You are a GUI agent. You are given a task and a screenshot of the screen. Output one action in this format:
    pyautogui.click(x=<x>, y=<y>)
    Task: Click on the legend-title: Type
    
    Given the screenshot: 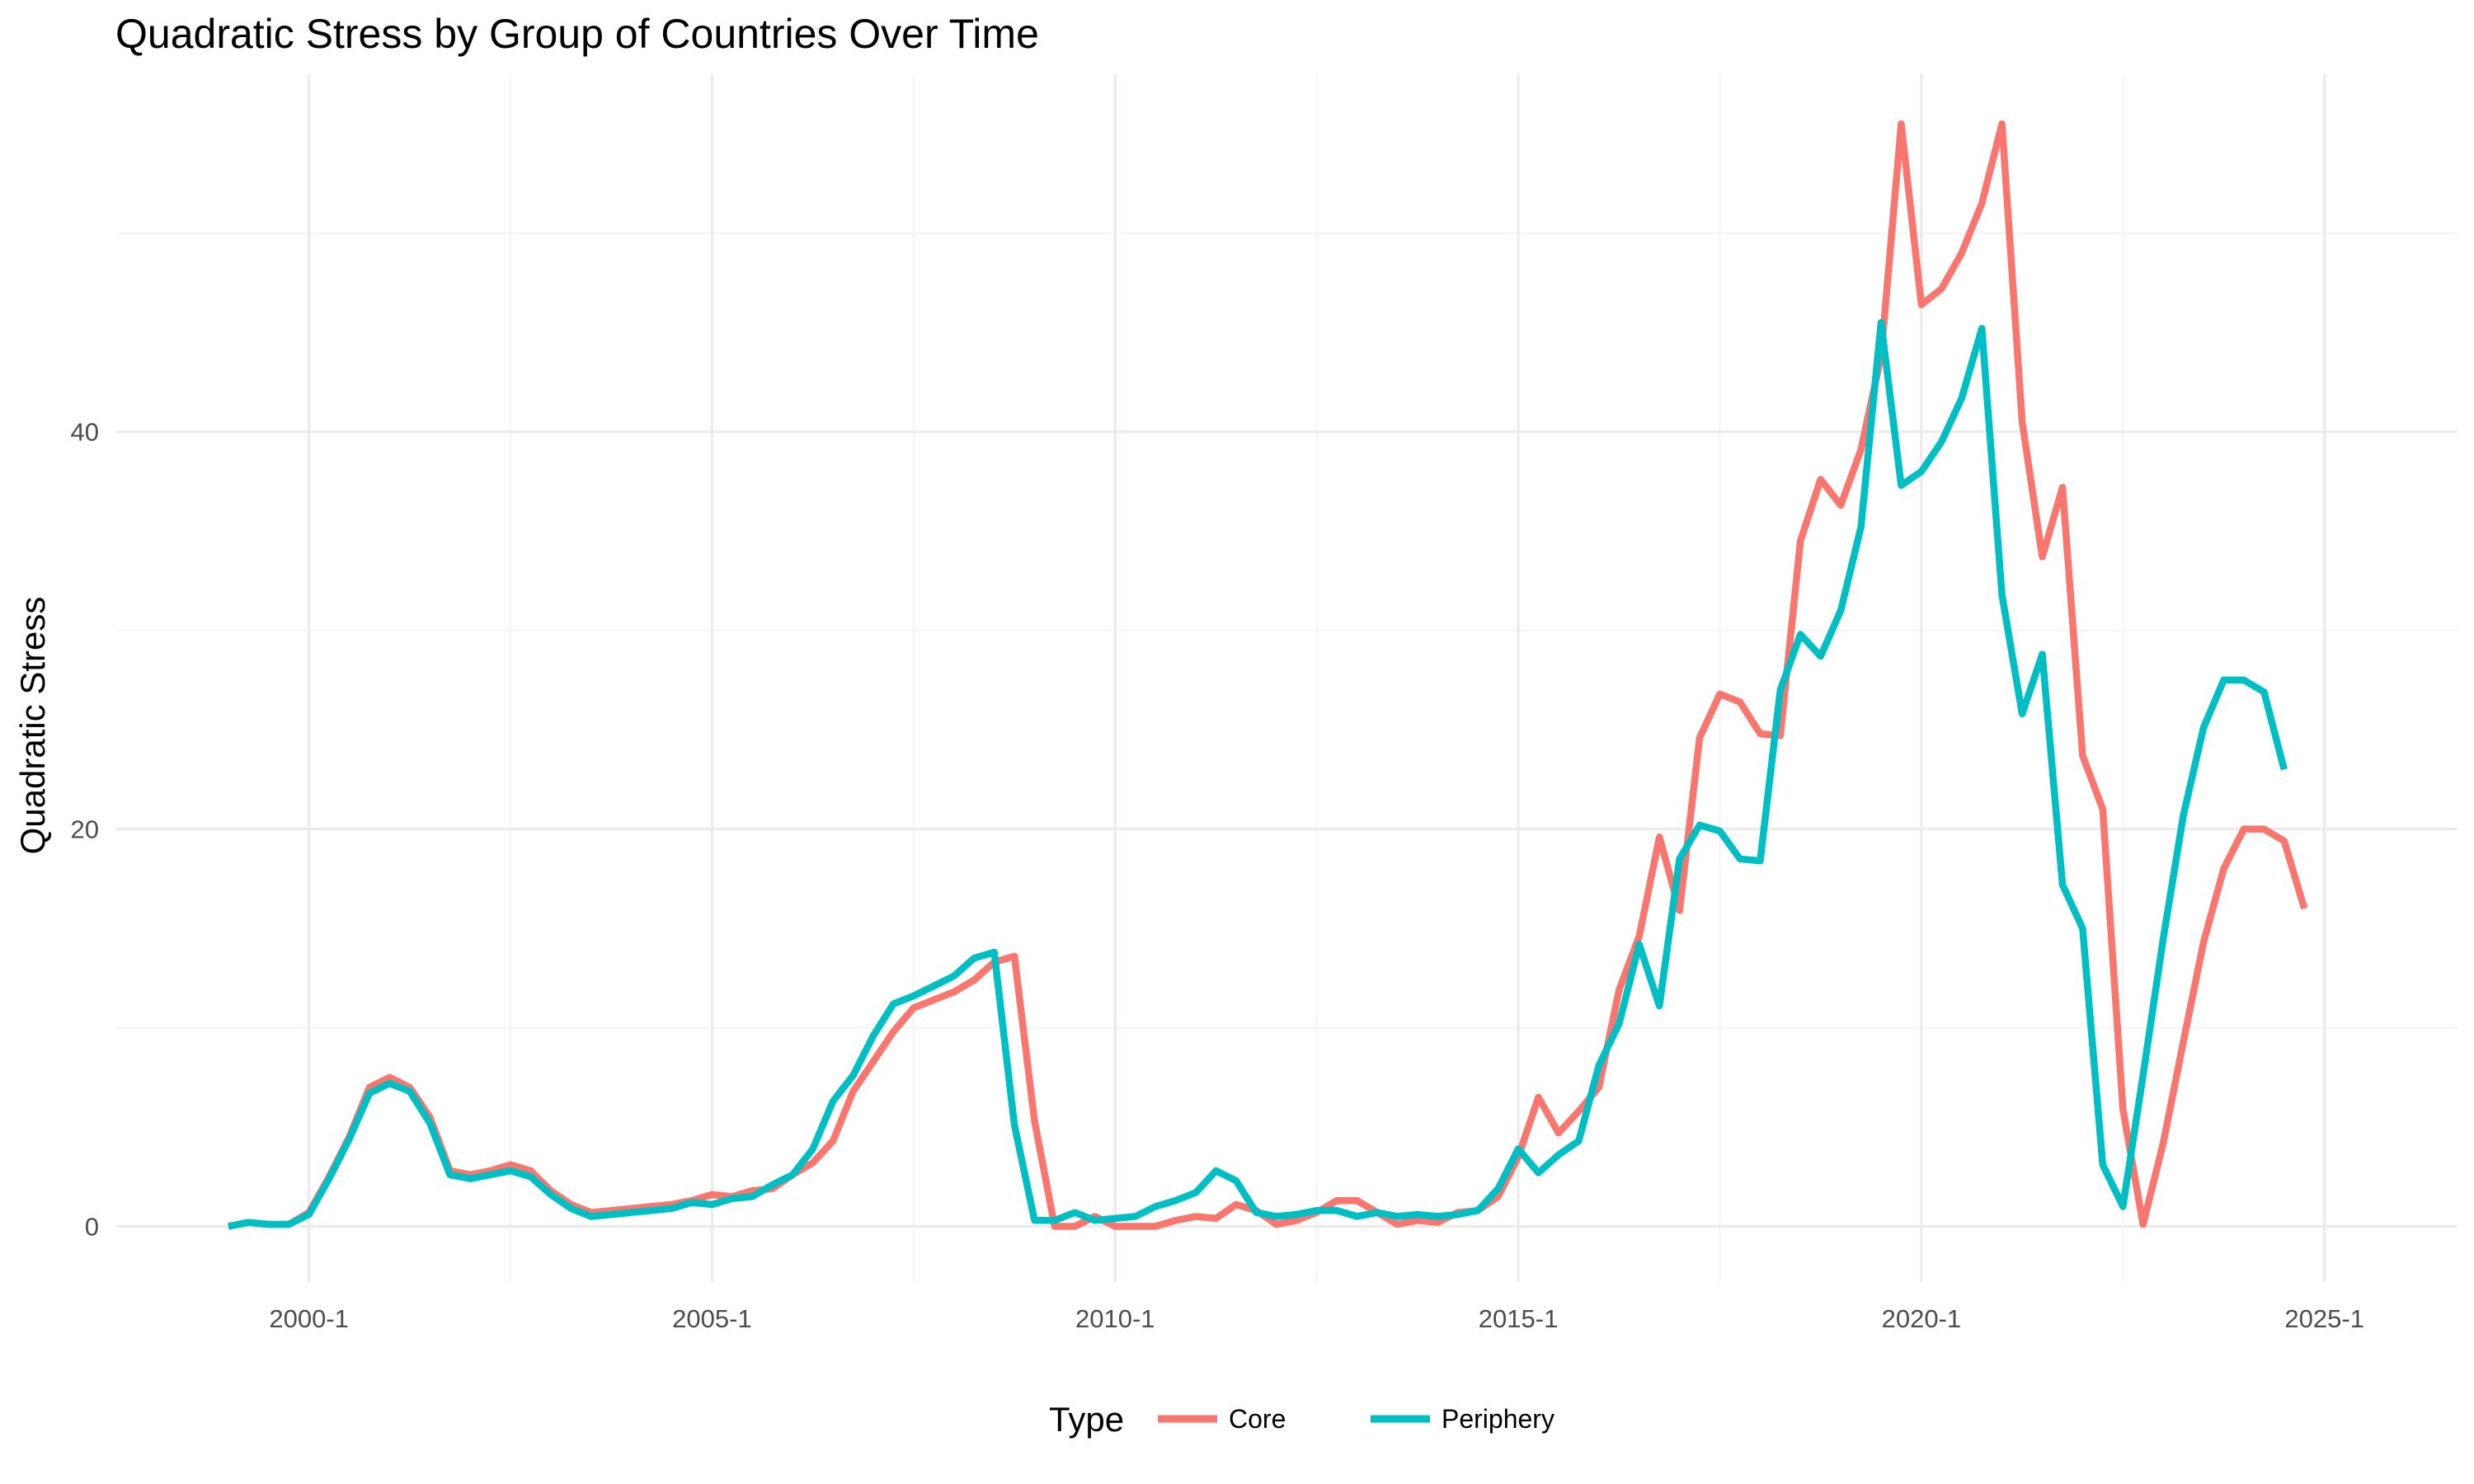 What is the action you would take?
    pyautogui.click(x=1086, y=1419)
    